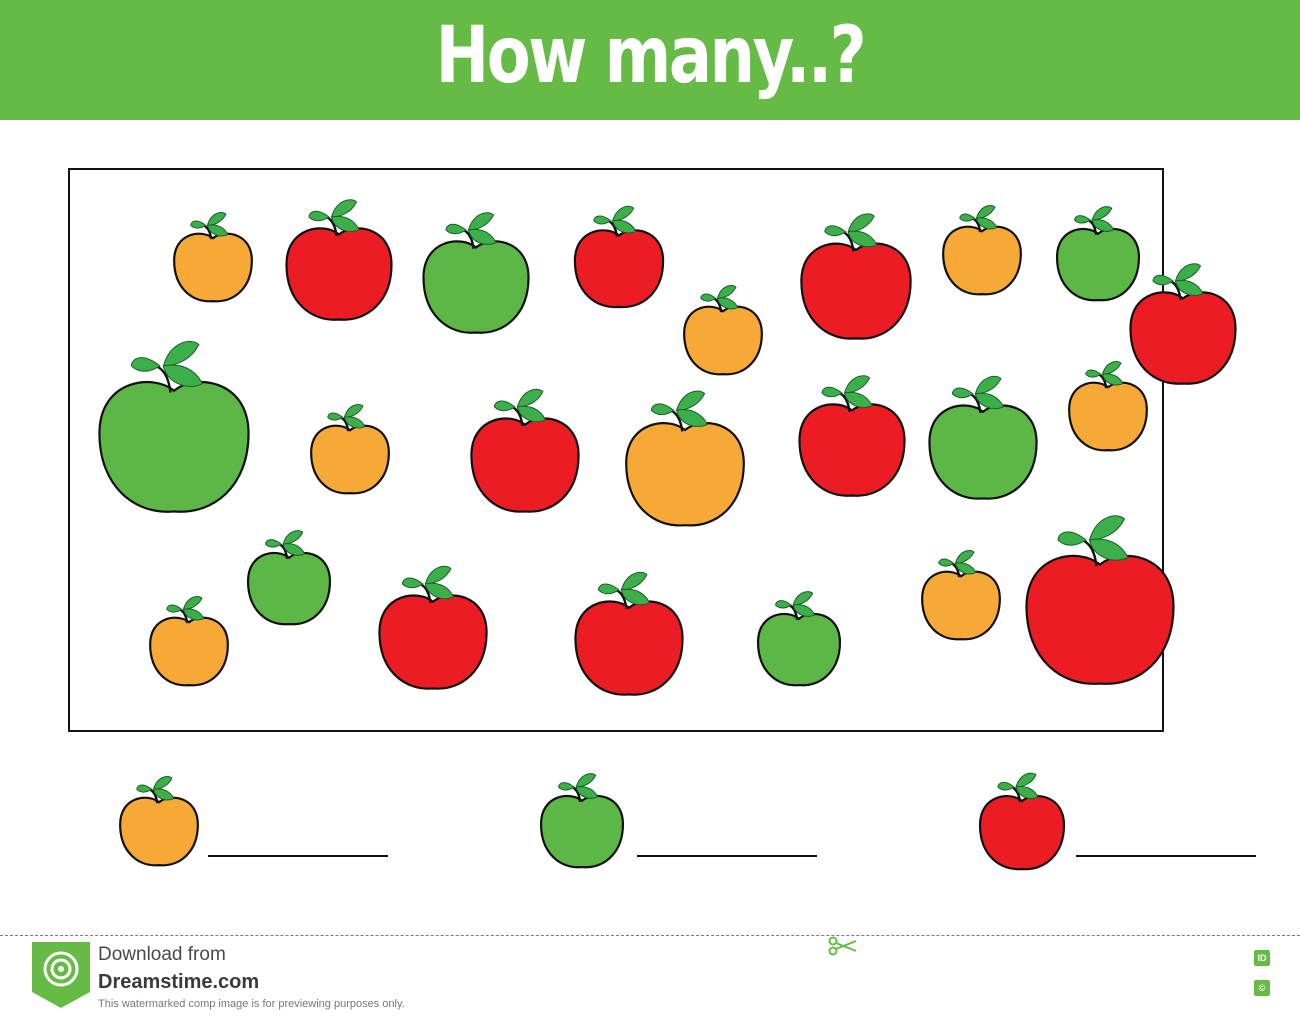  What do you see at coordinates (159, 821) in the screenshot?
I see `answer-orange-apple-icon` at bounding box center [159, 821].